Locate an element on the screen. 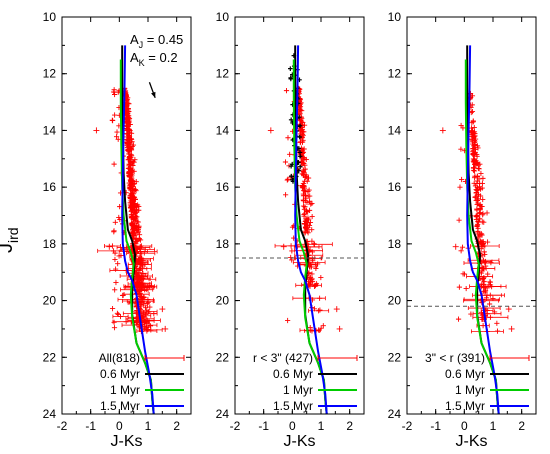 Image resolution: width=550 pixels, height=454 pixels. x-tick-label: 2 is located at coordinates (349, 426).